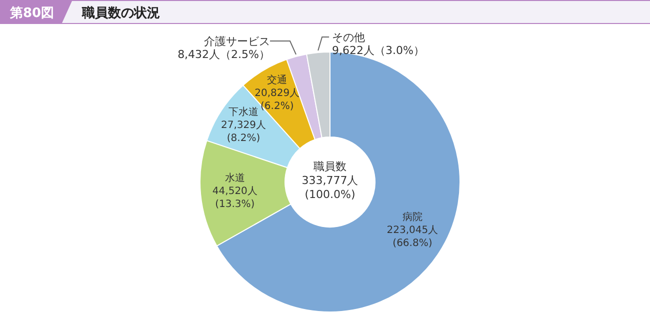 The width and height of the screenshot is (650, 324). I want to click on slice-label: 下水道, so click(243, 112).